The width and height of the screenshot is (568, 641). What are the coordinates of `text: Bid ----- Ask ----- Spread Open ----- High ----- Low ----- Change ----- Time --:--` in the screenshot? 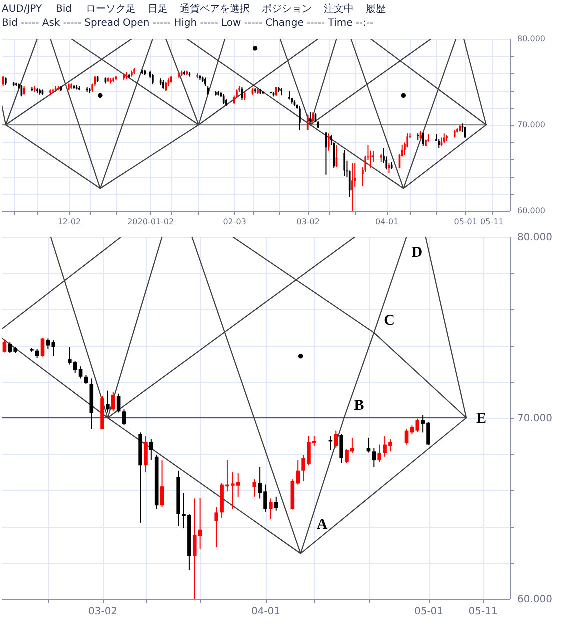 It's located at (188, 23).